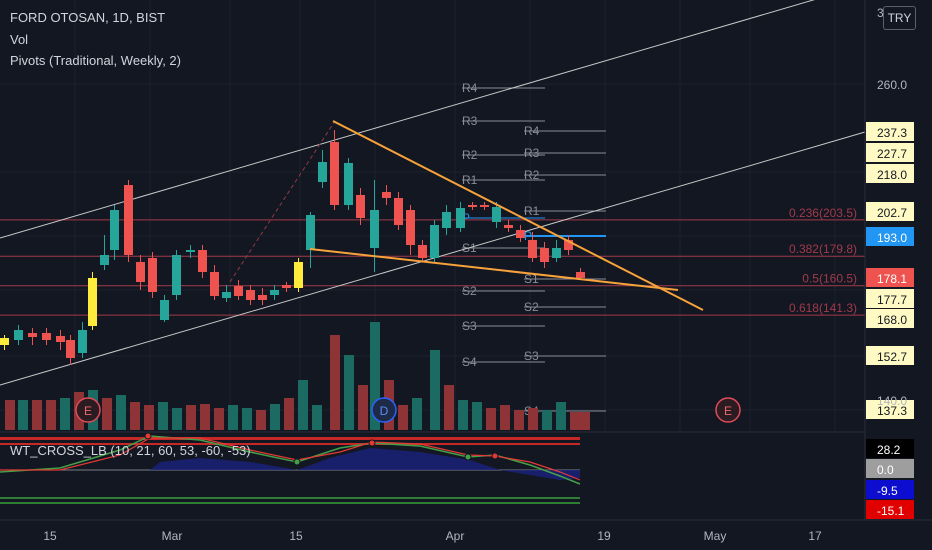  I want to click on time-axis-label: 15, so click(296, 536).